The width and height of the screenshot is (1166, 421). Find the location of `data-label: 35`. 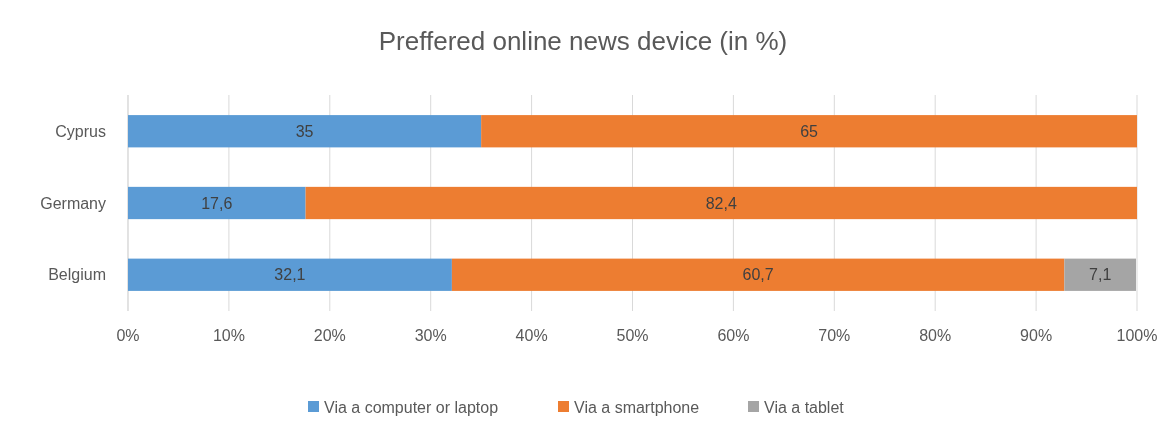

data-label: 35 is located at coordinates (304, 131).